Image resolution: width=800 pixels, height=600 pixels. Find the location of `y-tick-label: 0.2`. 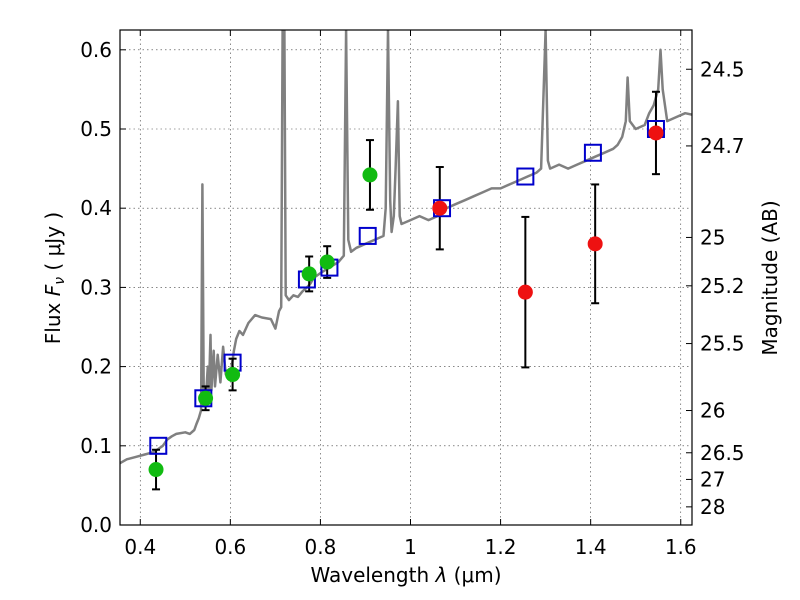

y-tick-label: 0.2 is located at coordinates (96, 367).